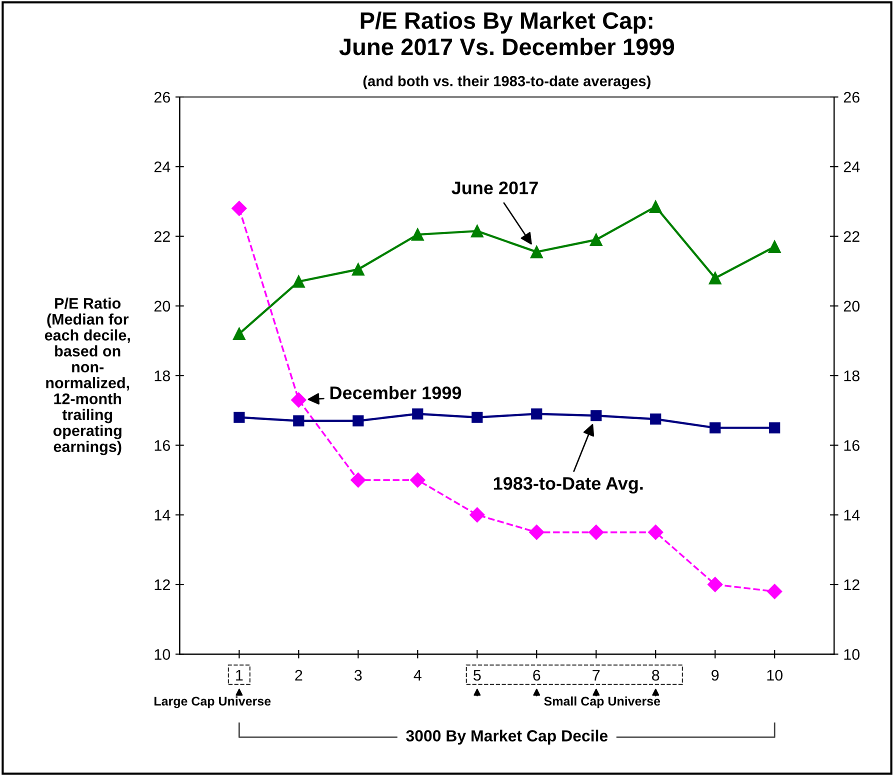 This screenshot has height=776, width=894. Describe the element at coordinates (602, 702) in the screenshot. I see `text: Small Cap Universe` at that location.